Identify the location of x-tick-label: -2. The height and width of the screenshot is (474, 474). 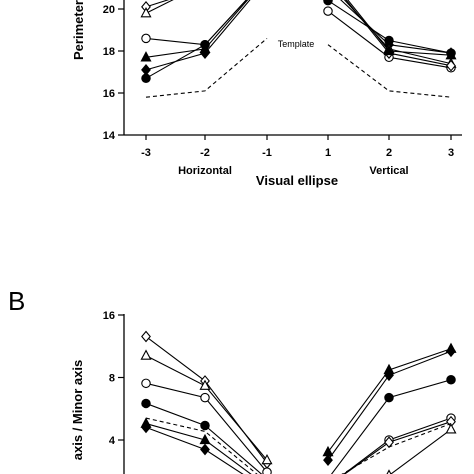
(205, 153).